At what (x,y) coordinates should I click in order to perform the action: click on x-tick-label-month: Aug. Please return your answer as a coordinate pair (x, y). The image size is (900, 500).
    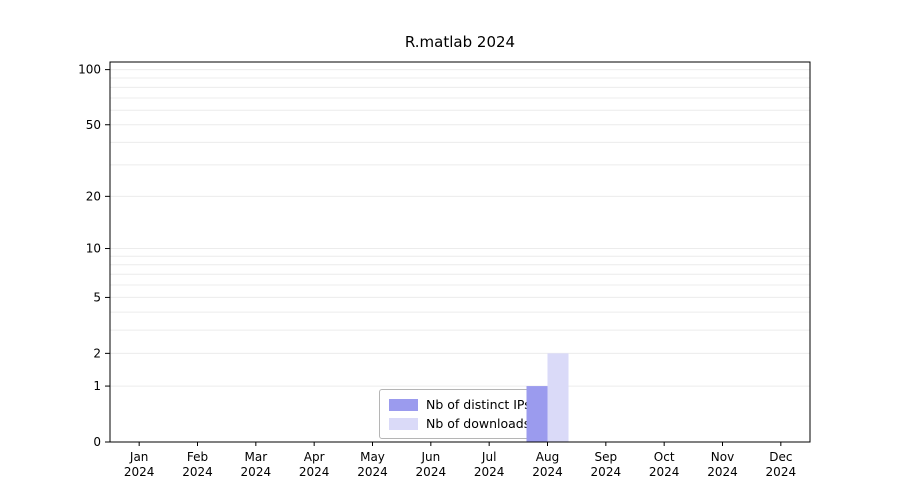
    Looking at the image, I should click on (547, 457).